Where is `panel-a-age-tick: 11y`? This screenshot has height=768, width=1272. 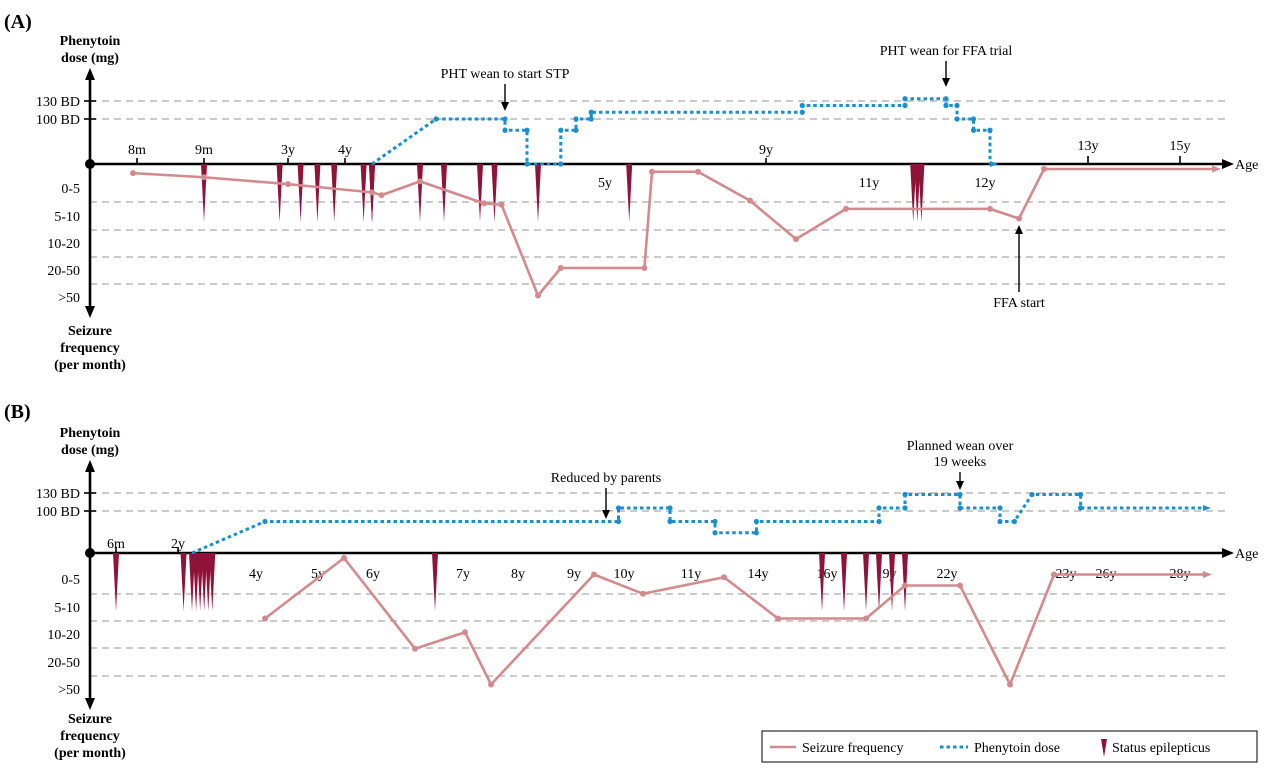
panel-a-age-tick: 11y is located at coordinates (869, 183).